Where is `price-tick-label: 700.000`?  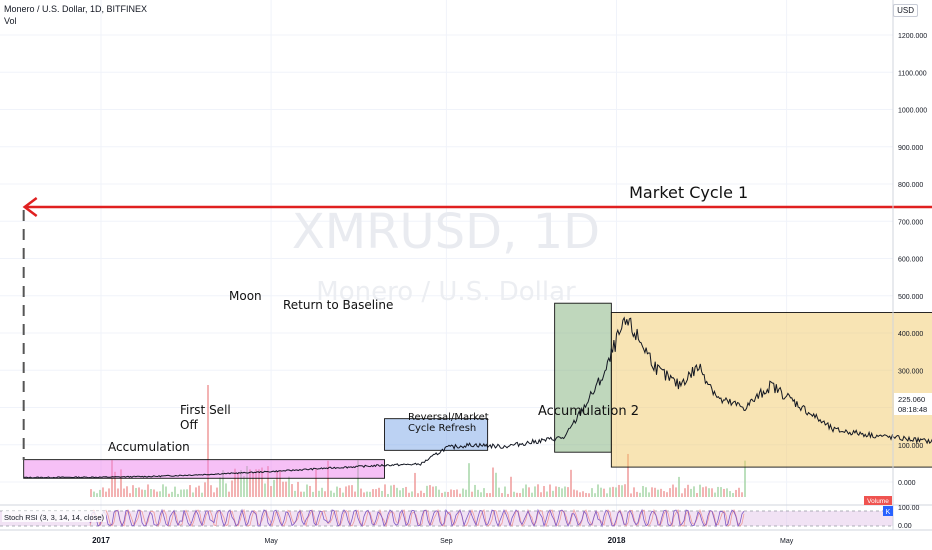
price-tick-label: 700.000 is located at coordinates (910, 222).